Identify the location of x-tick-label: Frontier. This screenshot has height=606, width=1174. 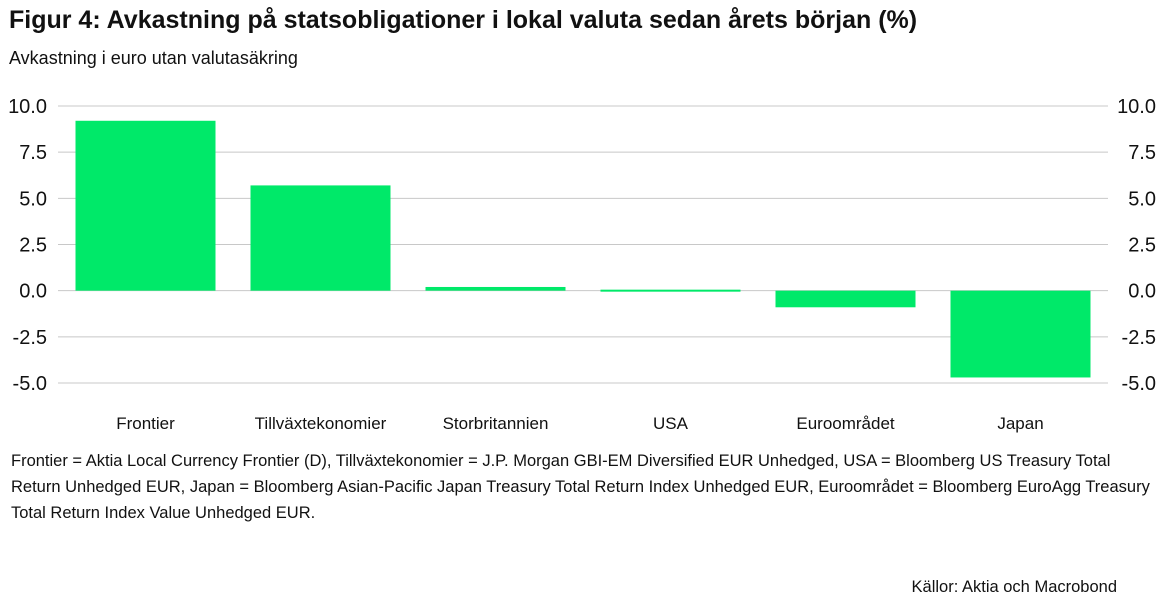
(145, 423).